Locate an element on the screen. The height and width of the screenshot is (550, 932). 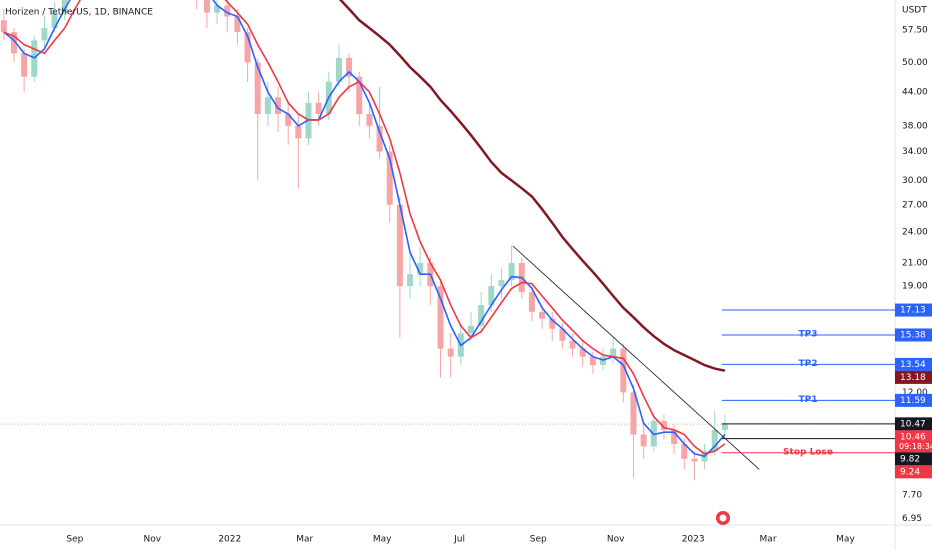
level-label: TP3 is located at coordinates (808, 334).